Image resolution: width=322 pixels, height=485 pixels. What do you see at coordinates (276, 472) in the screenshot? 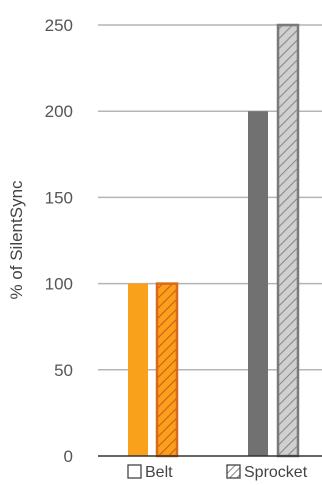
I see `legend-label-sprocket: Sprocket` at bounding box center [276, 472].